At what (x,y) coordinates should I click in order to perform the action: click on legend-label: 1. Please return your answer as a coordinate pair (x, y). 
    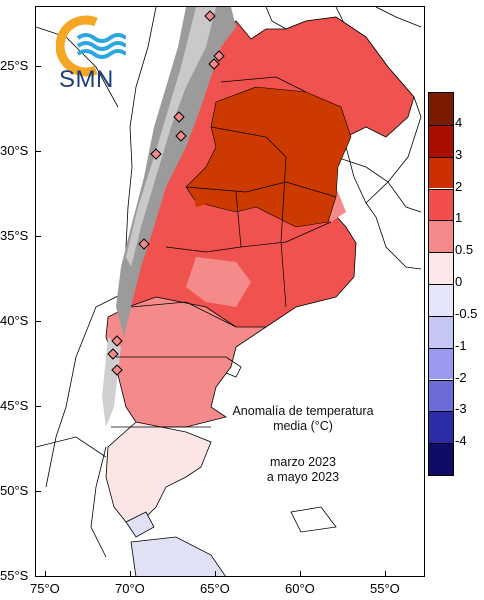
    Looking at the image, I should click on (459, 218).